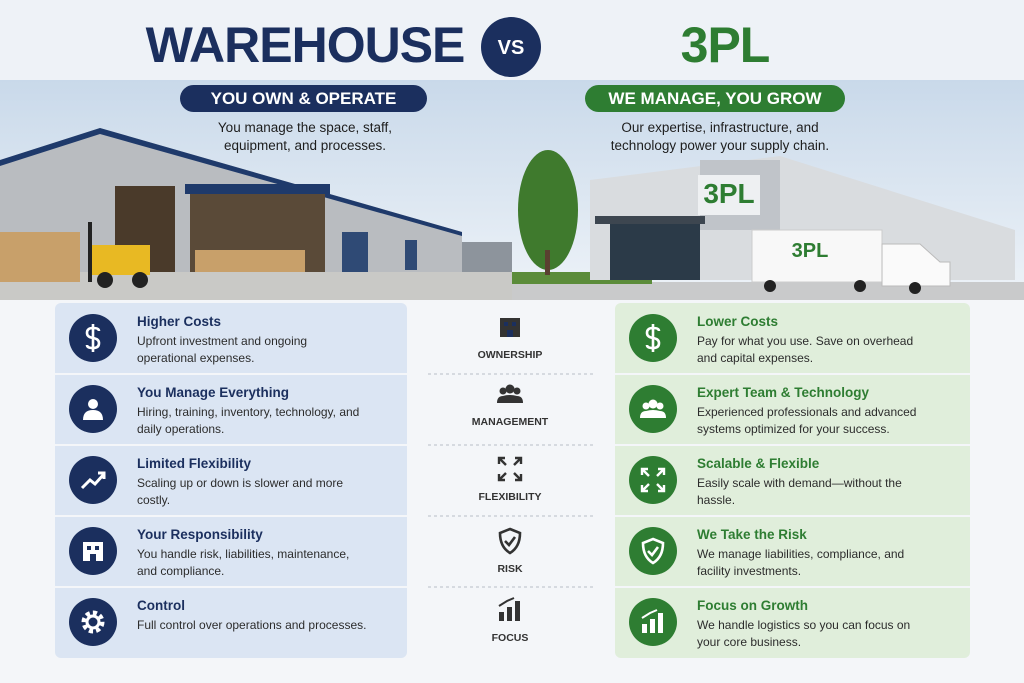  Describe the element at coordinates (256, 286) in the screenshot. I see `ground` at that location.